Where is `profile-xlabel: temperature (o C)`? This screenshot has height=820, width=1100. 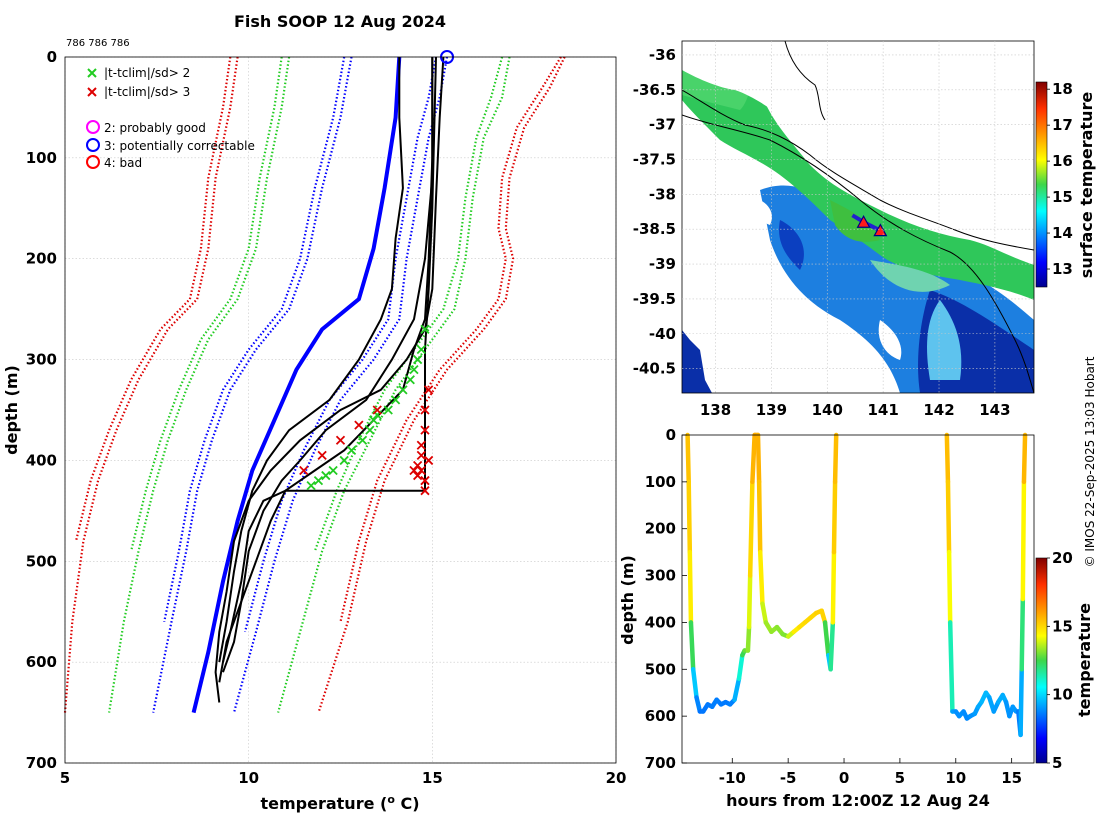 profile-xlabel: temperature (o C) is located at coordinates (339, 803).